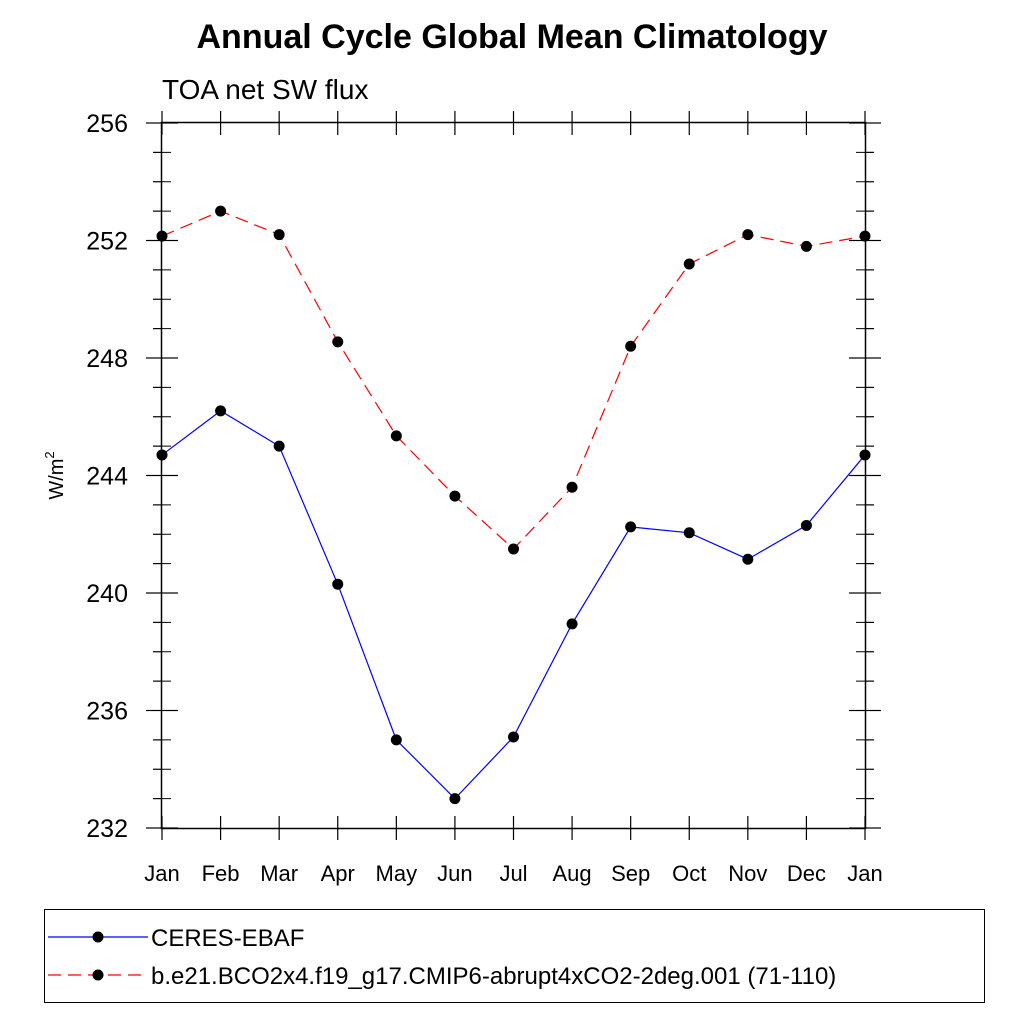 This screenshot has width=1024, height=1024. Describe the element at coordinates (397, 873) in the screenshot. I see `x-tick-label: May` at that location.